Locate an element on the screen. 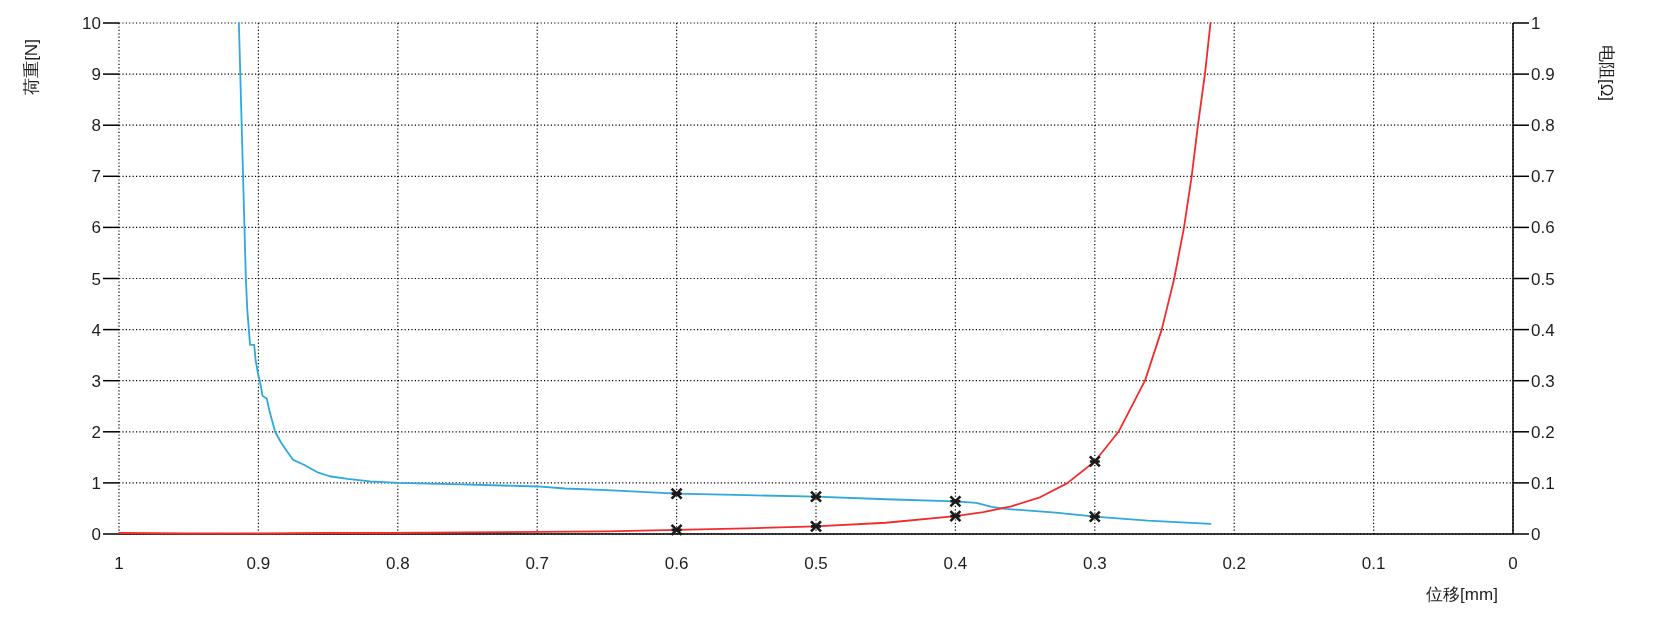 This screenshot has width=1662, height=624. y-tick-label: 3 is located at coordinates (96, 381).